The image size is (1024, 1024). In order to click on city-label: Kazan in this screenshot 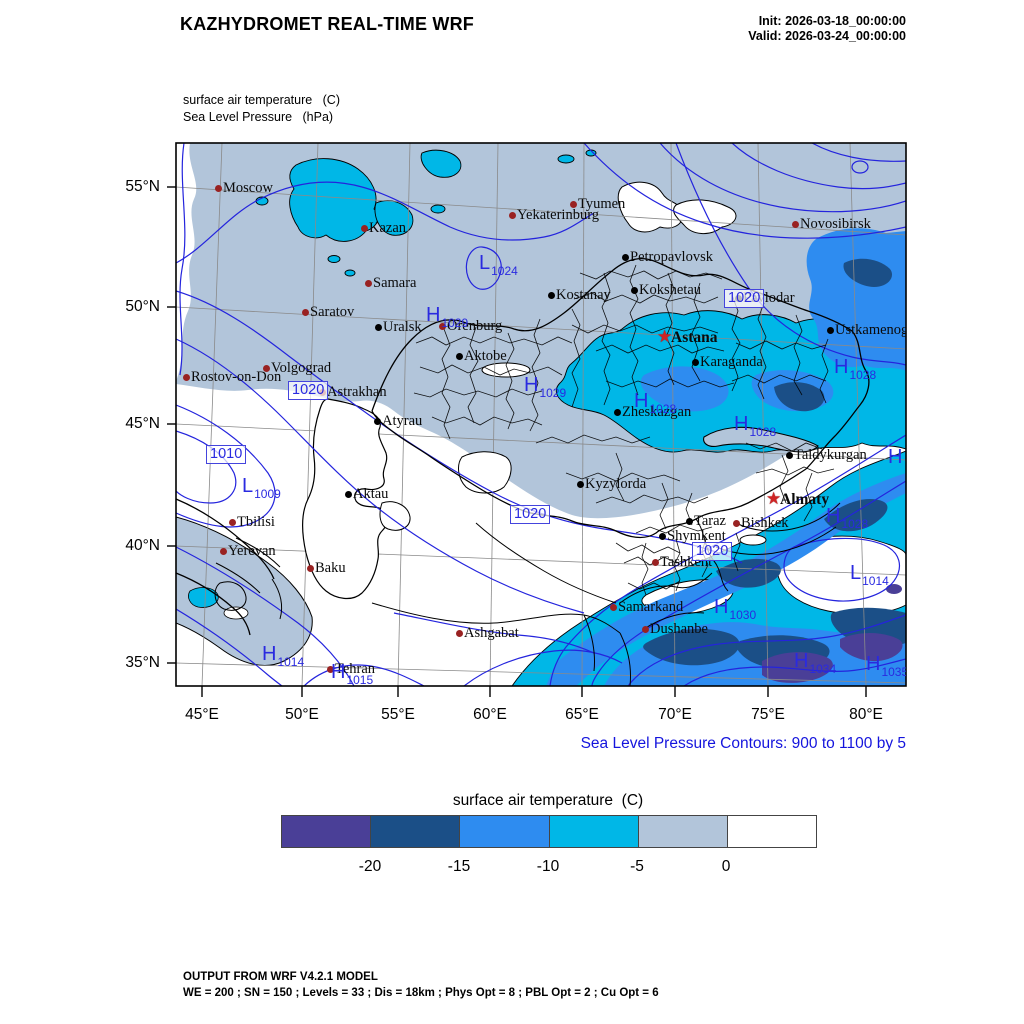, I will do `click(388, 228)`.